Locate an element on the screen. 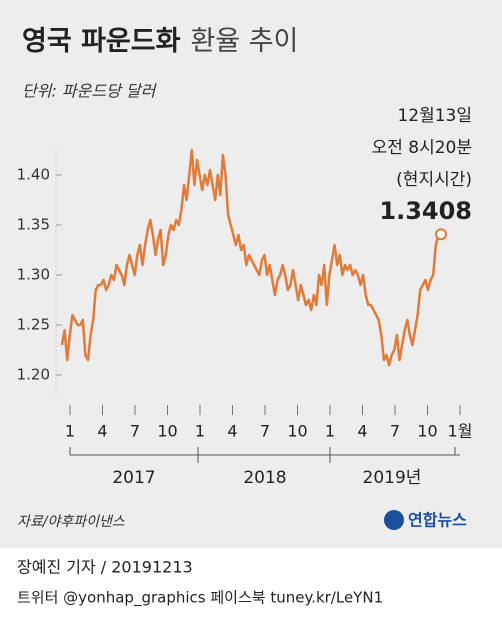  year-label: 2018 is located at coordinates (264, 478).